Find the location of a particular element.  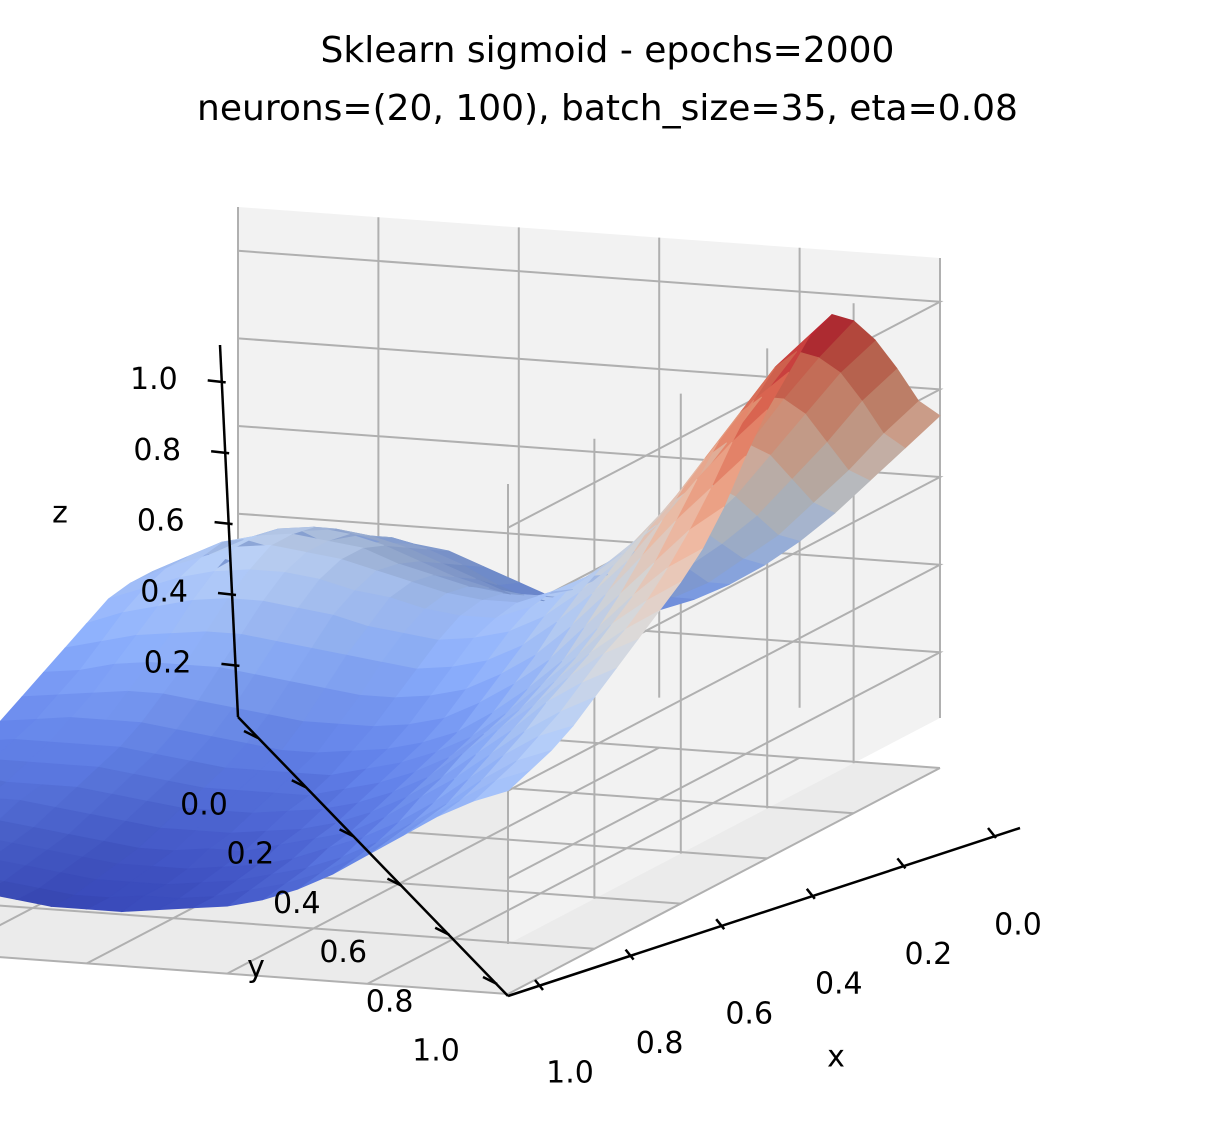

x-axis-label: x is located at coordinates (836, 1057).